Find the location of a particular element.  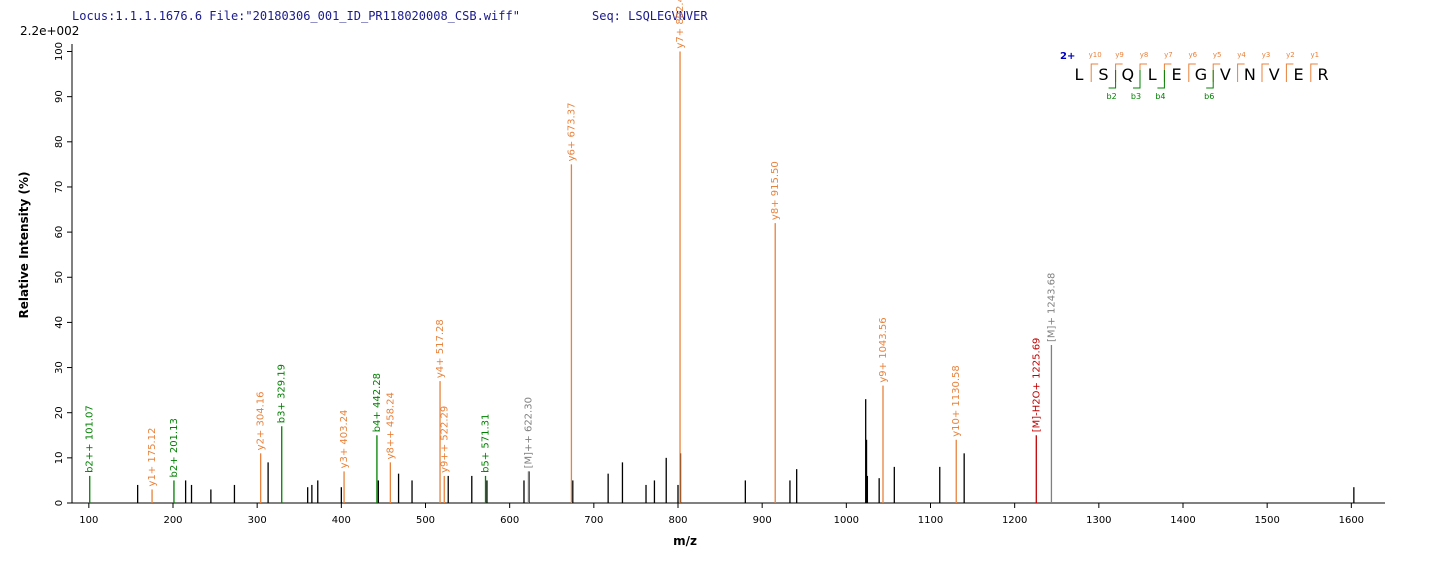

peak-label: y1+ 175.12 is located at coordinates (152, 457).